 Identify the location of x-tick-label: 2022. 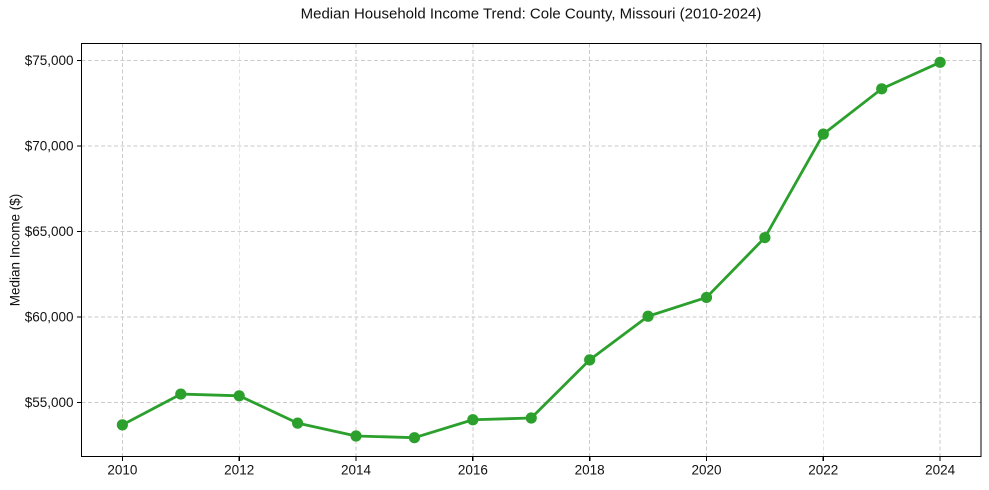
(823, 470).